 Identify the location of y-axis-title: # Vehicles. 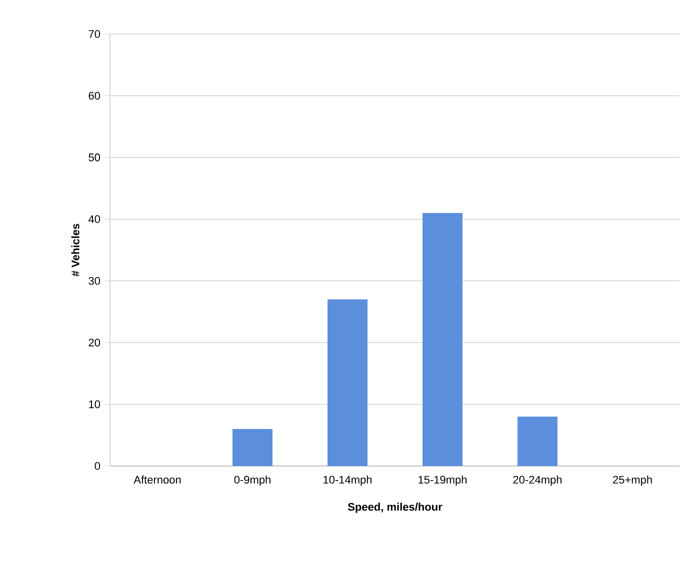
(75, 250).